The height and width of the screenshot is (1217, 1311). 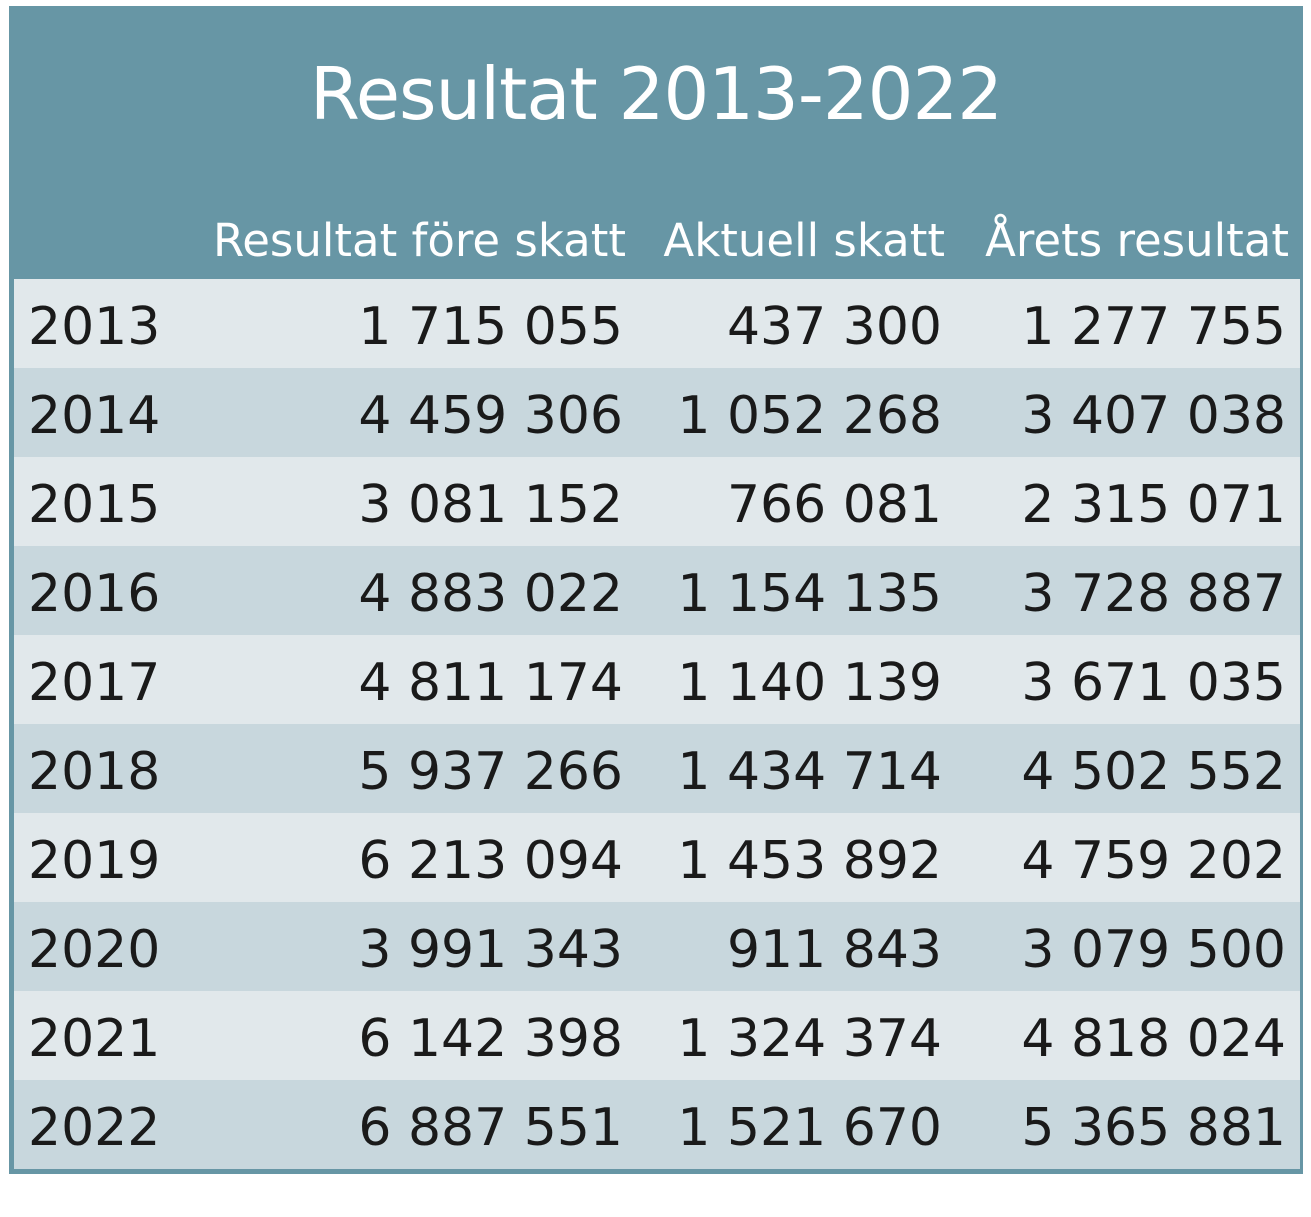 I want to click on year-result-cell: 1 277 755, so click(x=1153, y=327).